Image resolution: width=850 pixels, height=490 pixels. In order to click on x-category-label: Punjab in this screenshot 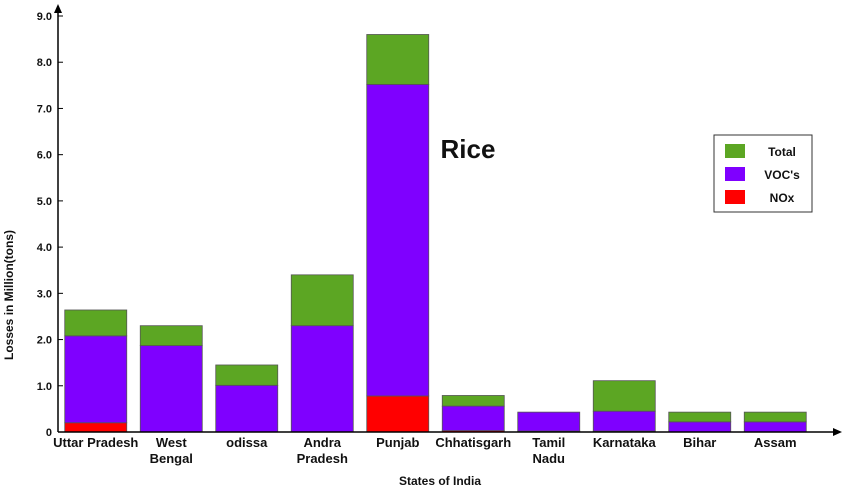, I will do `click(397, 442)`.